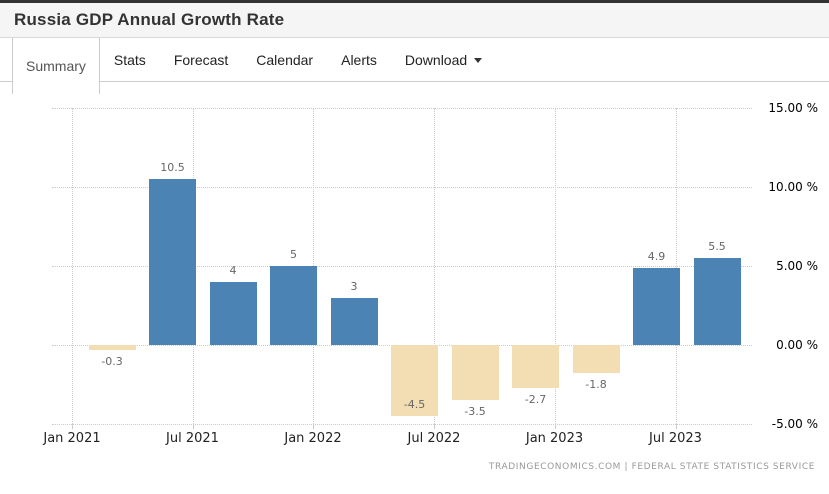 This screenshot has width=829, height=494. Describe the element at coordinates (112, 361) in the screenshot. I see `bar-value-label: -0.3` at that location.